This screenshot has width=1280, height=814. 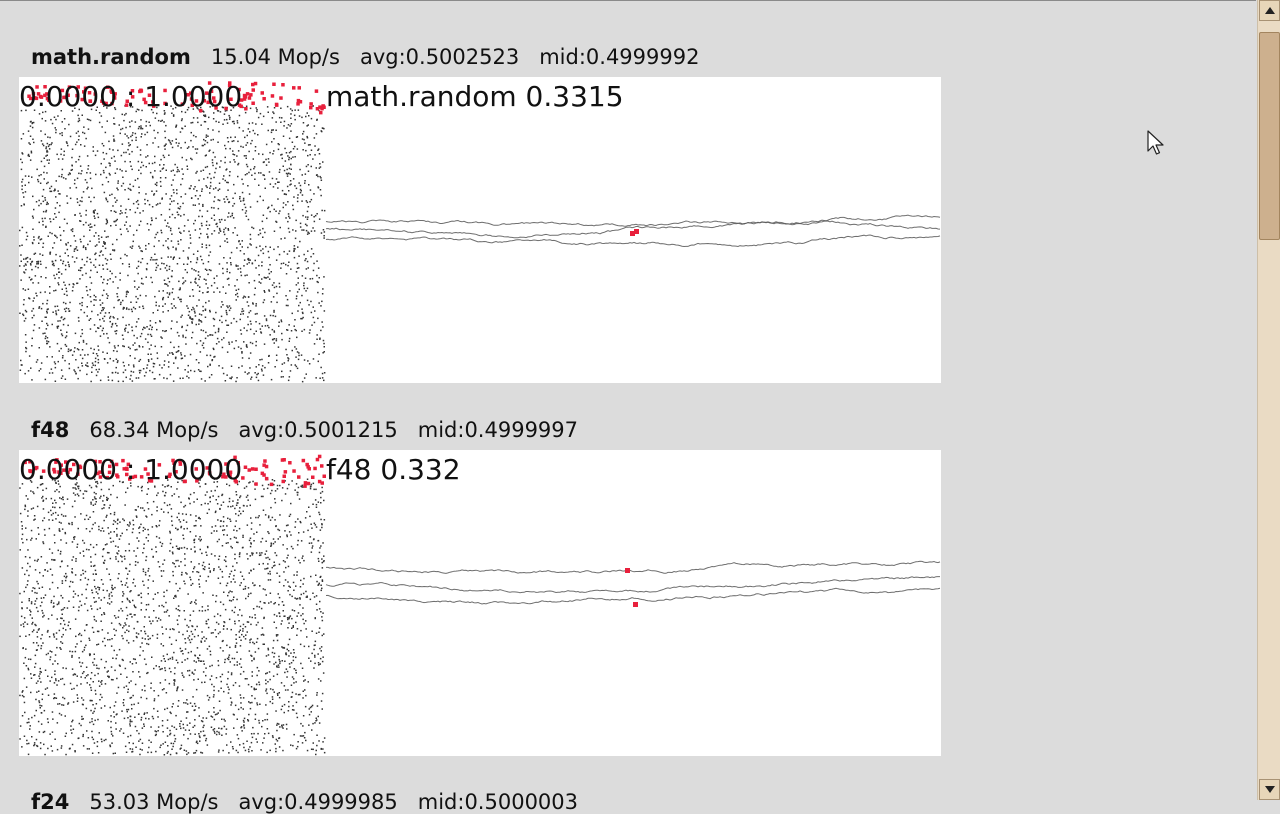 I want to click on triangle-down-icon, so click(x=1270, y=789).